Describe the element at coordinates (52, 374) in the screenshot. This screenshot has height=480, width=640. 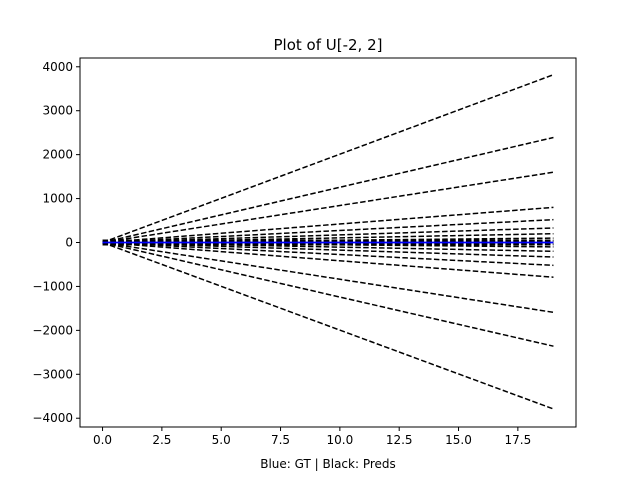
I see `y-tick-label: −3000` at that location.